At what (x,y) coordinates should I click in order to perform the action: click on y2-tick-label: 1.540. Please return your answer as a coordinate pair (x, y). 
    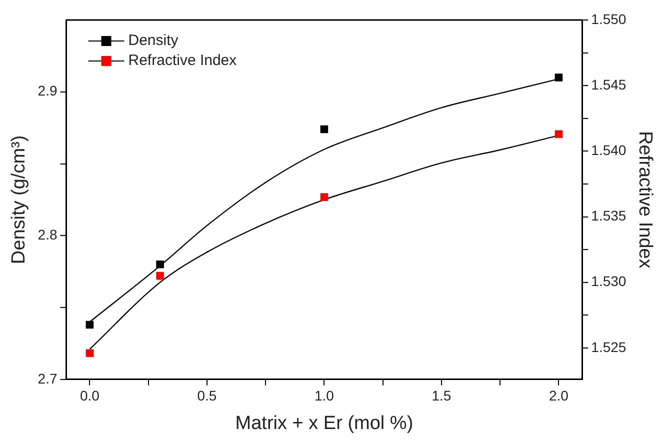
    Looking at the image, I should click on (608, 150).